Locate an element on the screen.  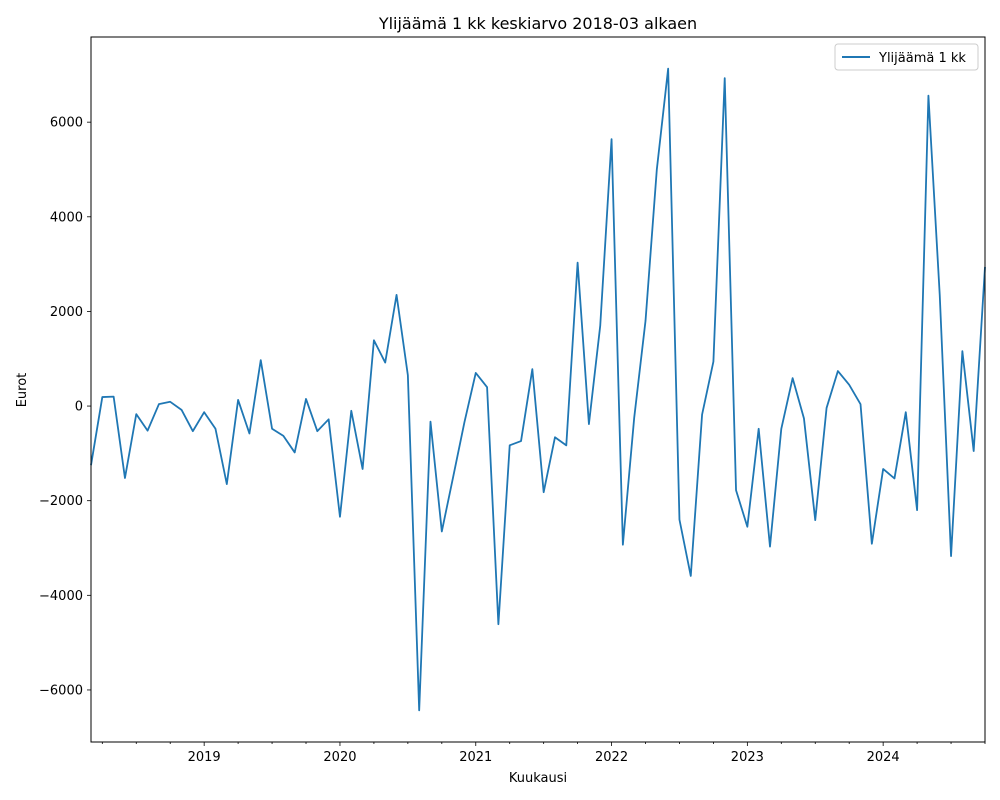
x-tick-label: 2019 is located at coordinates (204, 757).